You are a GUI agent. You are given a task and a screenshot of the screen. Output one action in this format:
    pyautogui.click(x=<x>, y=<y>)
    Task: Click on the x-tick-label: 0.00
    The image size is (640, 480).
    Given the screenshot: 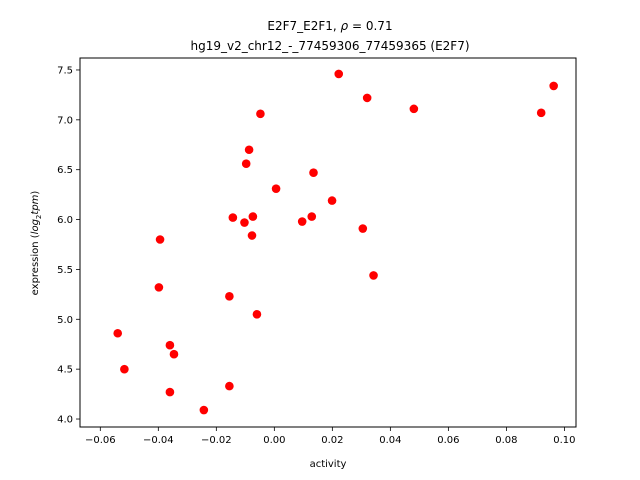 What is the action you would take?
    pyautogui.click(x=274, y=440)
    